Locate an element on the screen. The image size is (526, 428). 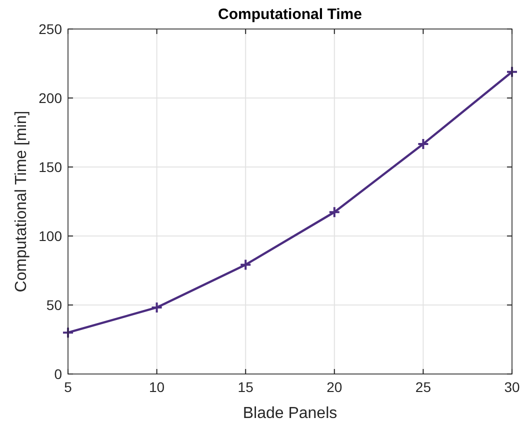
x-tick-label: 20 is located at coordinates (334, 387).